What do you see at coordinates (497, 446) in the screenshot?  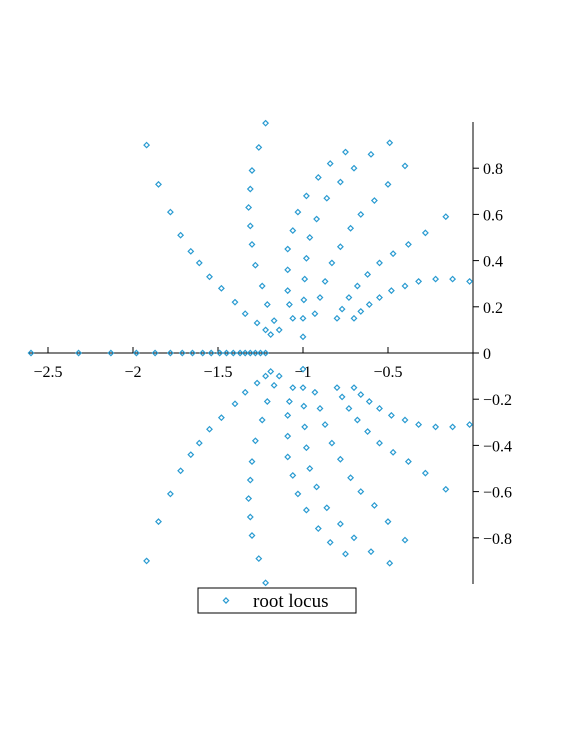 I see `y-tick-label: −0.4` at bounding box center [497, 446].